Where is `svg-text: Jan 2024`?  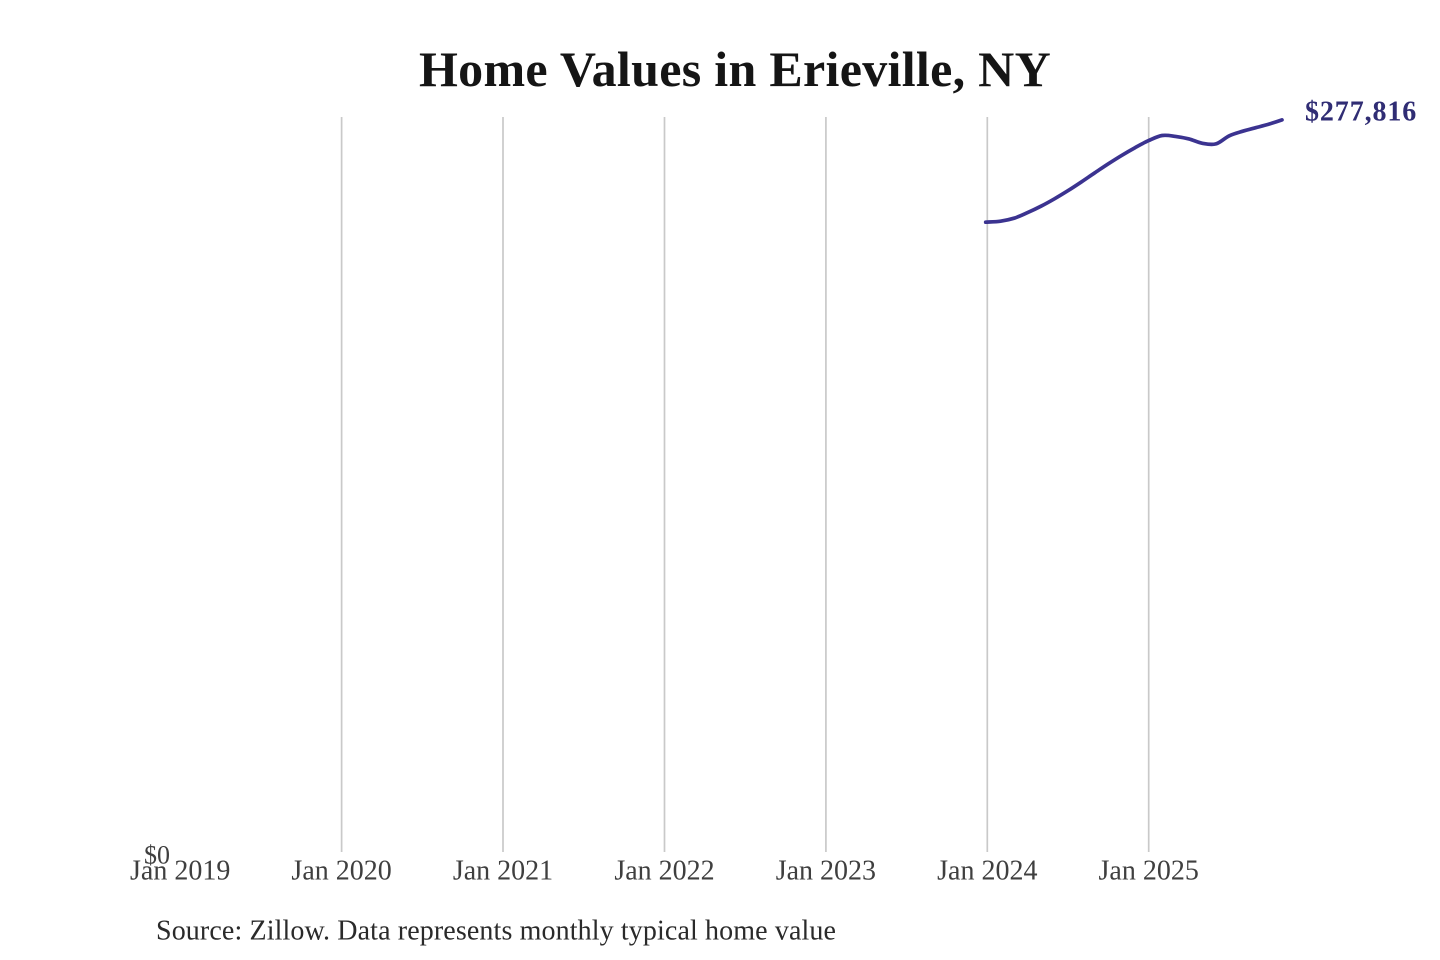 svg-text: Jan 2024 is located at coordinates (987, 871).